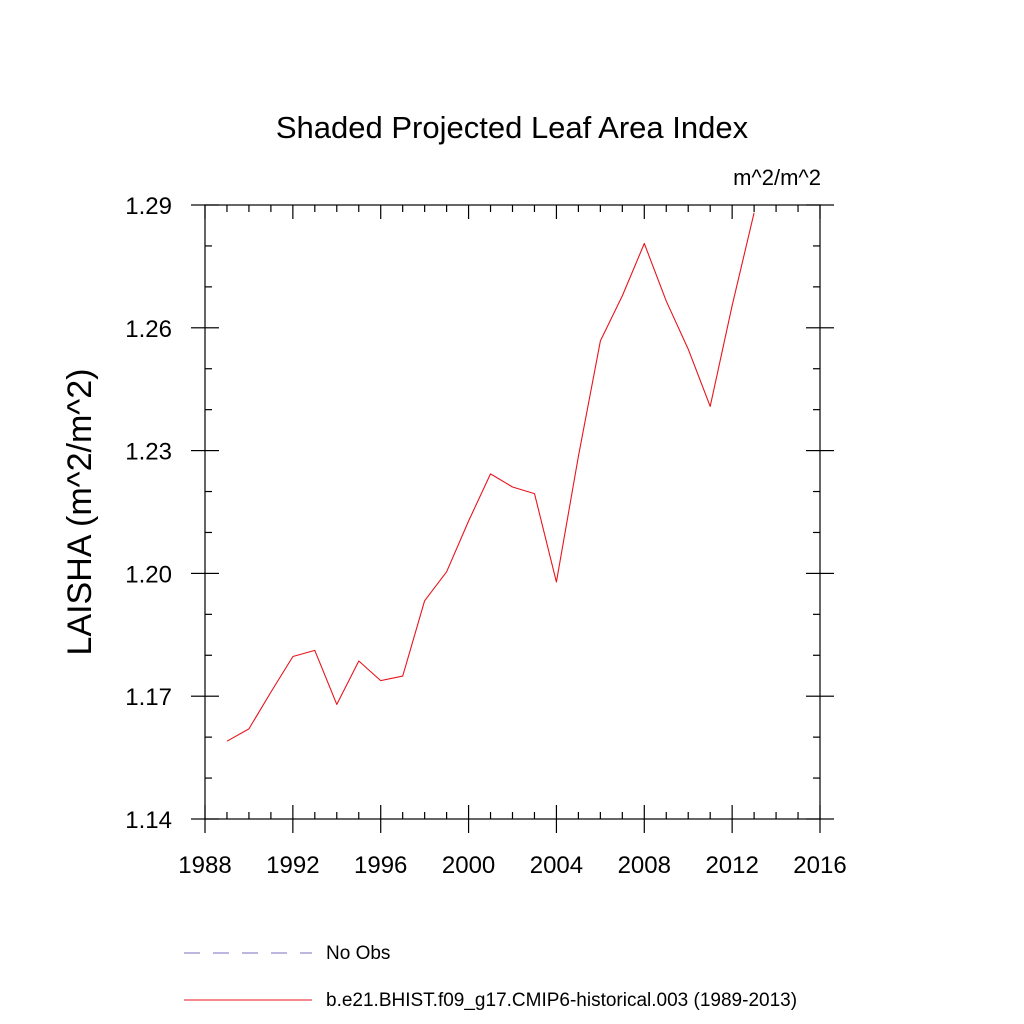 Image resolution: width=1024 pixels, height=1024 pixels. What do you see at coordinates (731, 865) in the screenshot?
I see `x-tick-label: 2012` at bounding box center [731, 865].